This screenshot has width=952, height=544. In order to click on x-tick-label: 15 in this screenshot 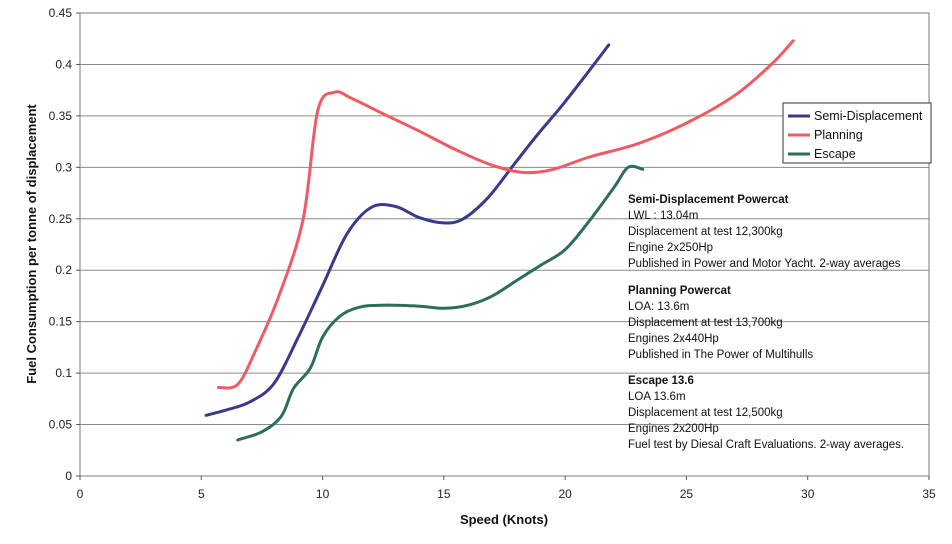, I will do `click(444, 494)`.